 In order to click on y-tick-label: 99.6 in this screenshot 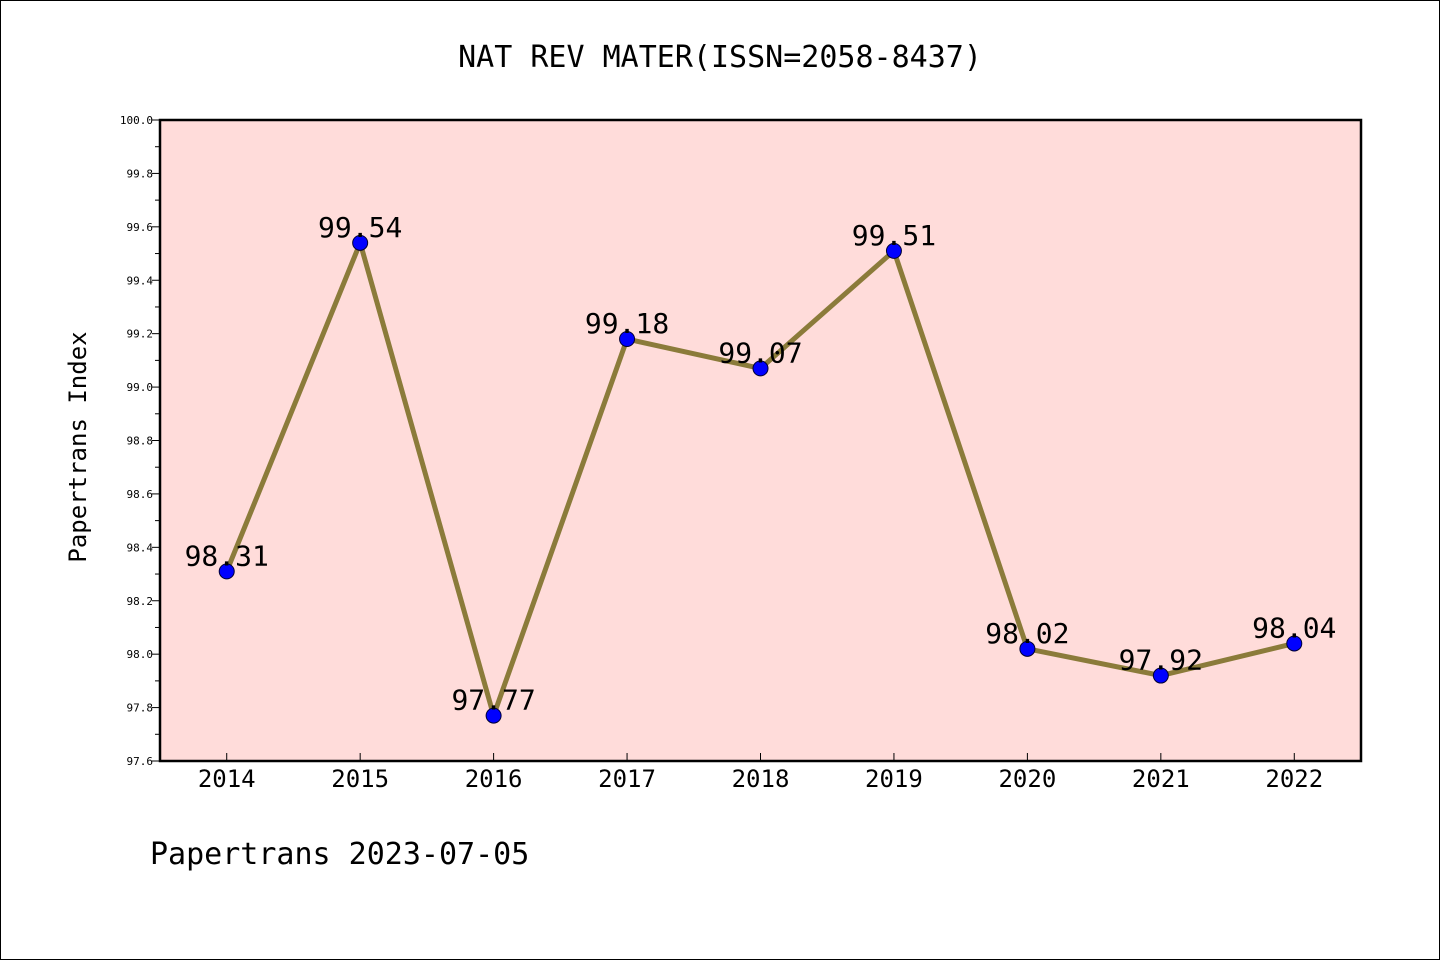, I will do `click(140, 227)`.